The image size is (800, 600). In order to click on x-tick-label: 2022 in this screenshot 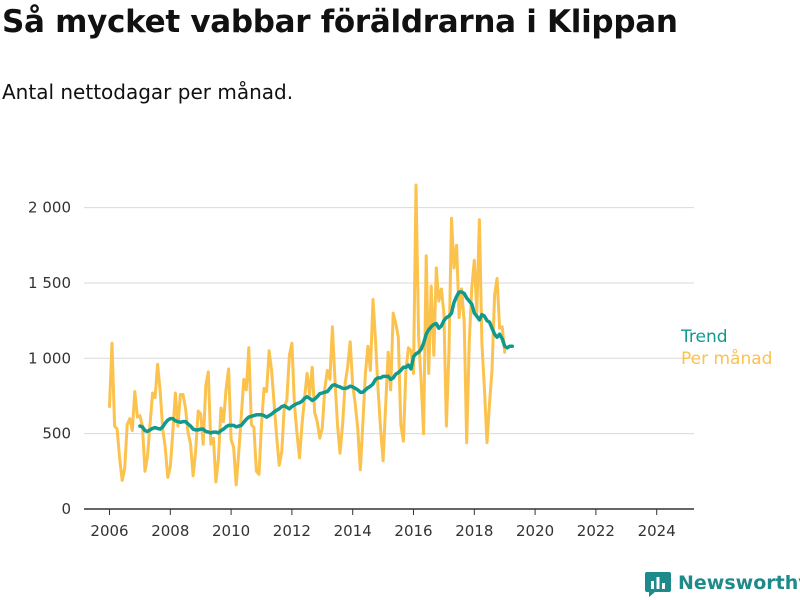, I will do `click(596, 531)`.